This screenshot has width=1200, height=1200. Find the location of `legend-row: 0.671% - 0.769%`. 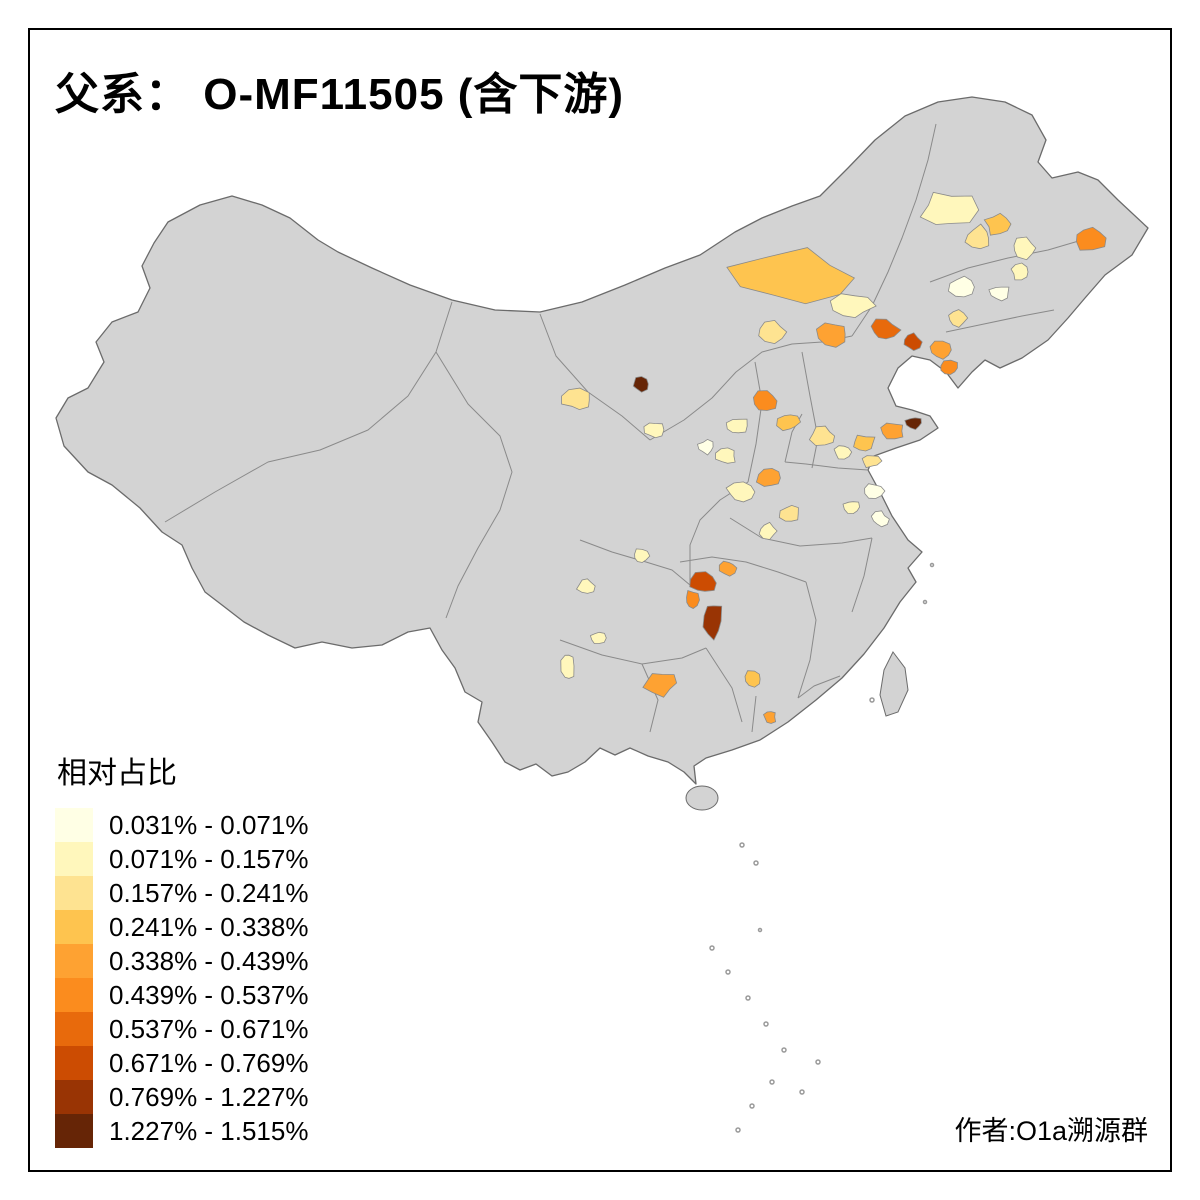

legend-row: 0.671% - 0.769% is located at coordinates (181, 1063).